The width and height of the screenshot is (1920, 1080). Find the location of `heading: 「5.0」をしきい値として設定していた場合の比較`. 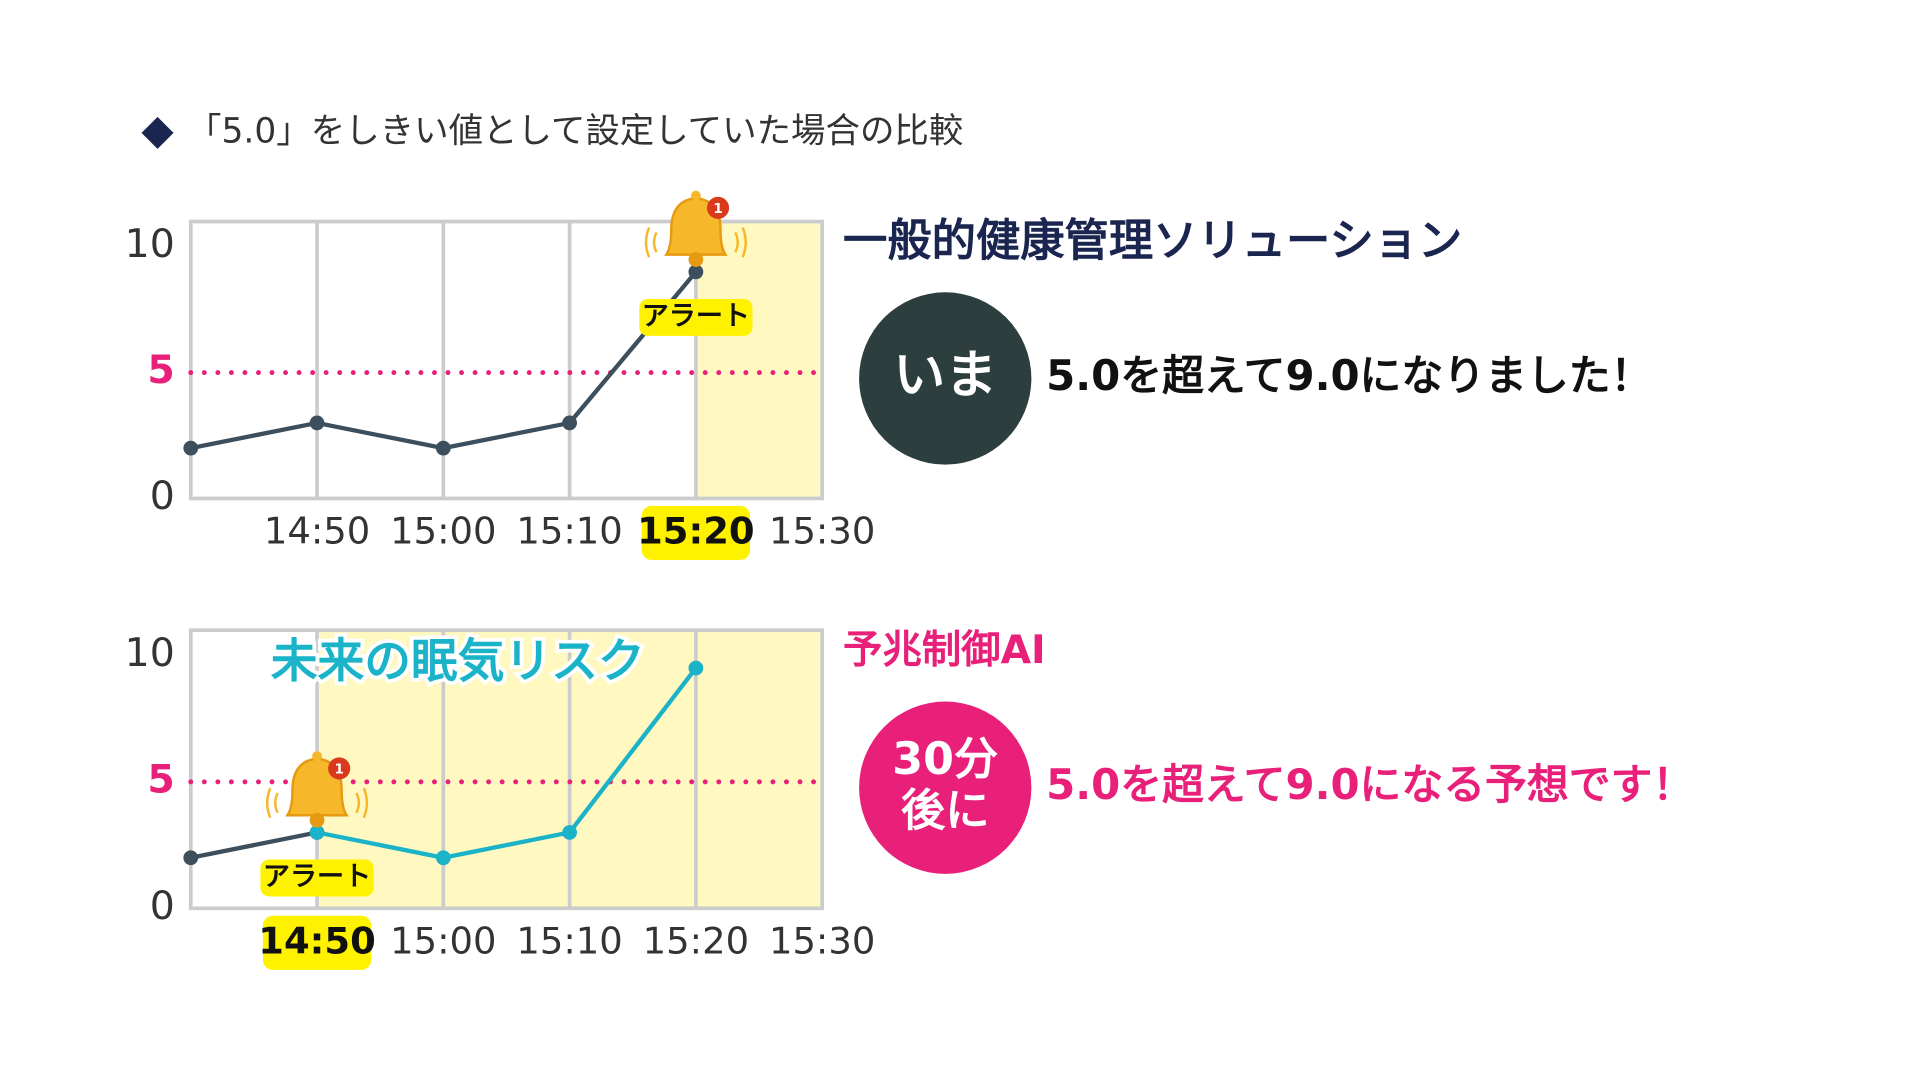

heading: 「5.0」をしきい値として設定していた場合の比較 is located at coordinates (575, 131).